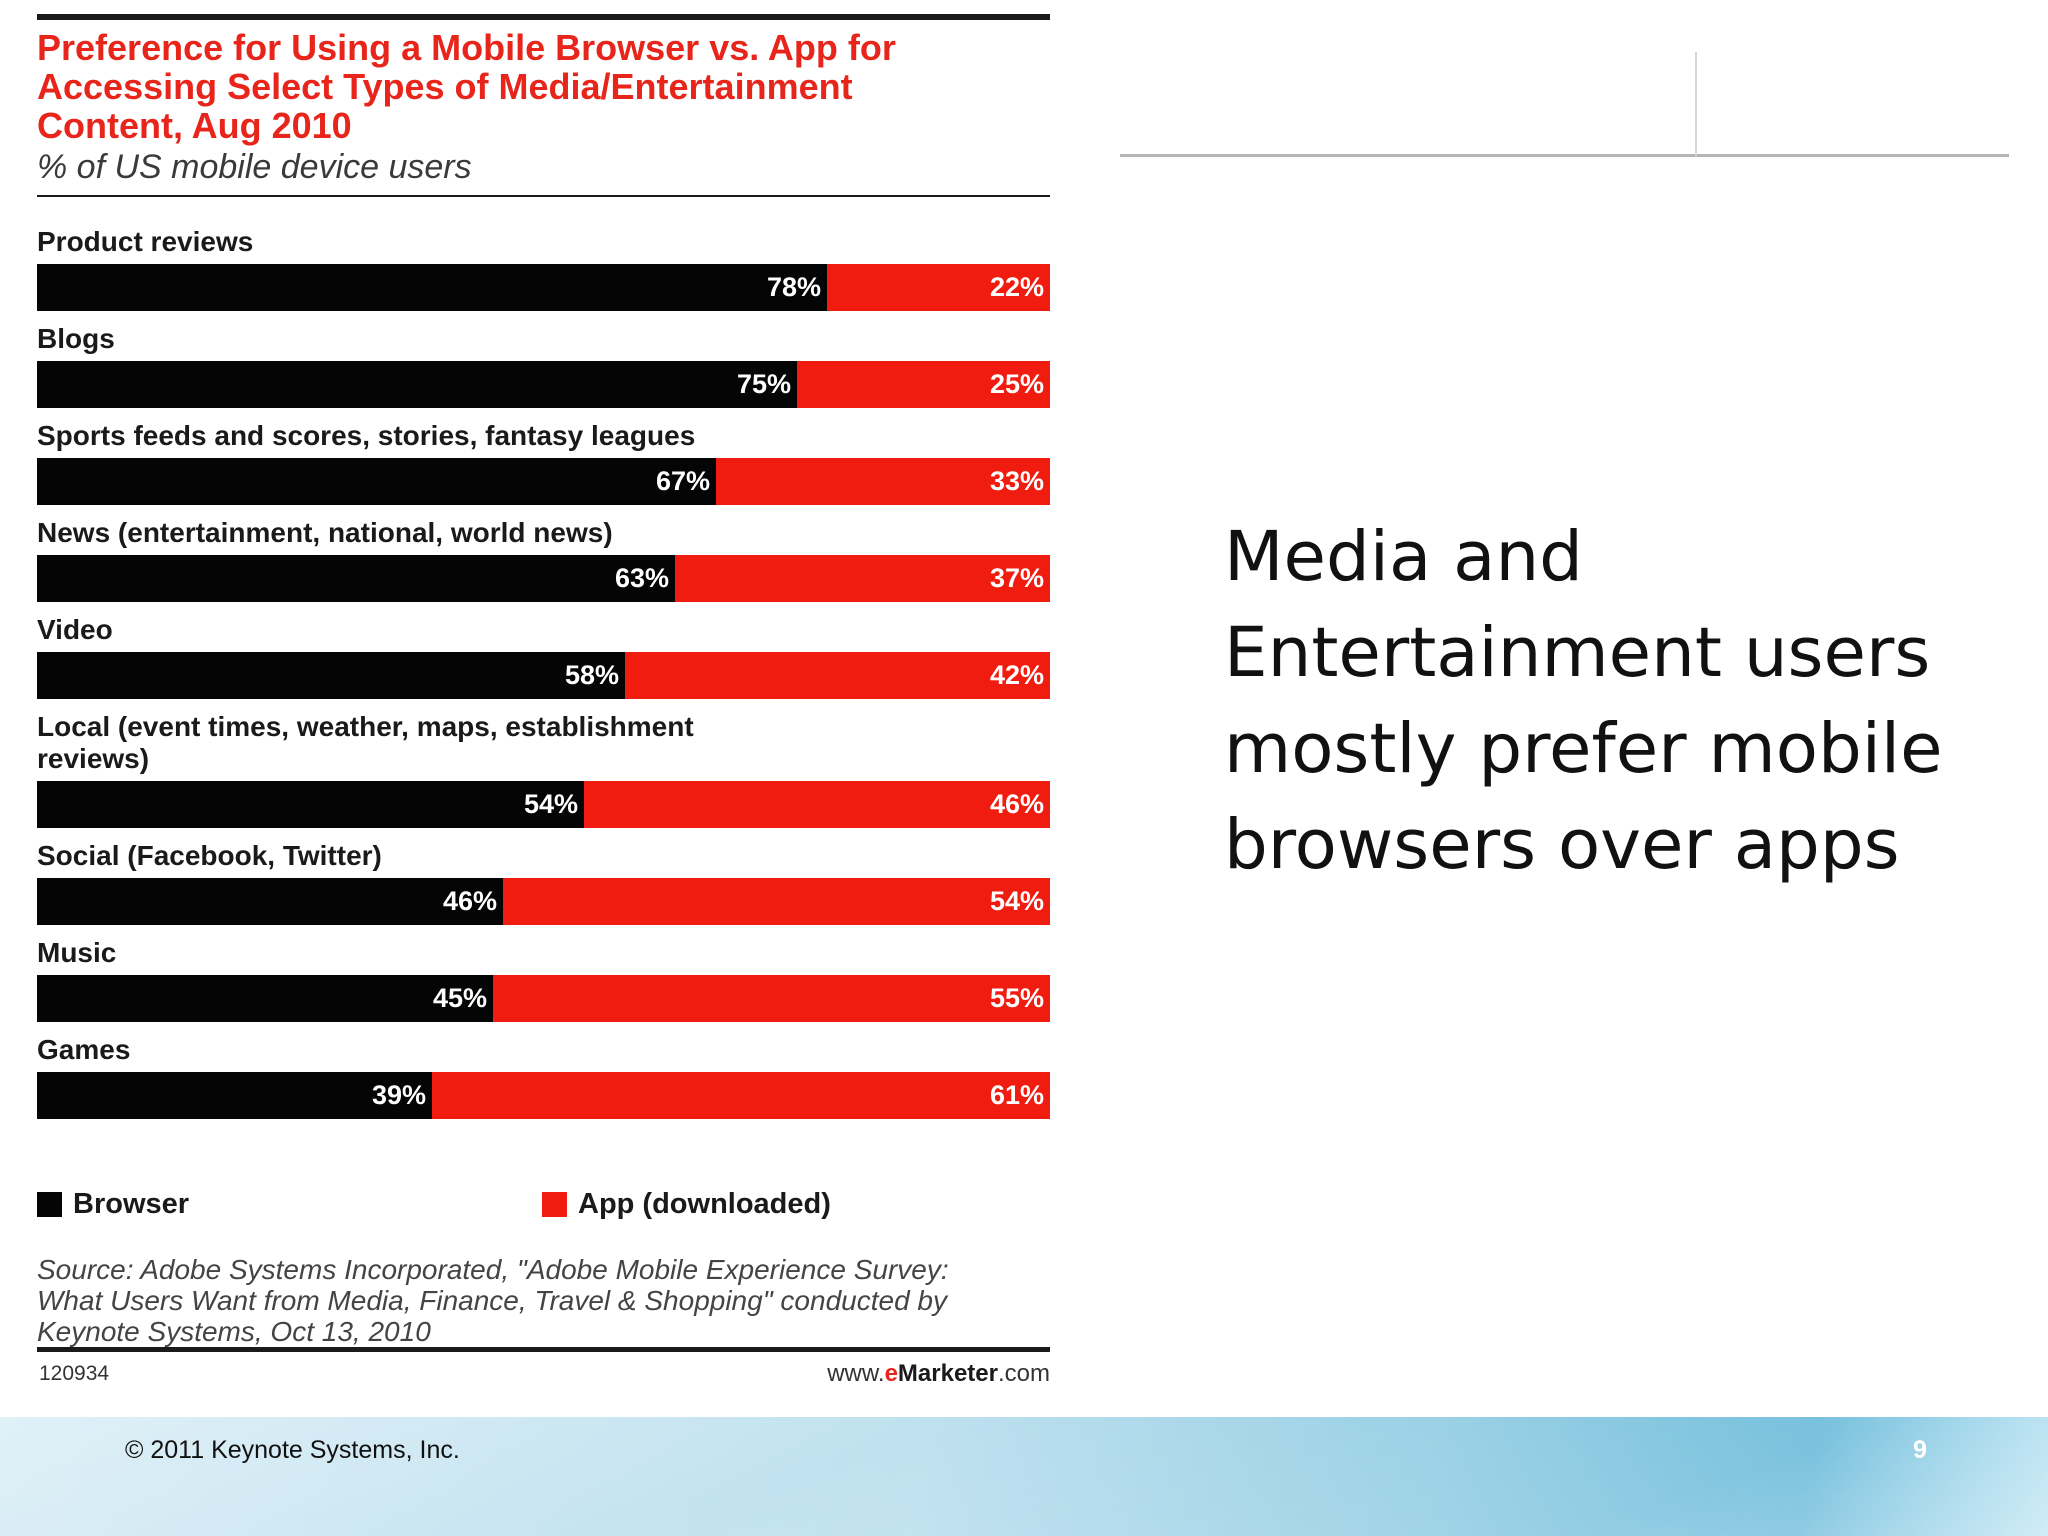 The height and width of the screenshot is (1536, 2048). I want to click on data-label-app: 25%, so click(1016, 384).